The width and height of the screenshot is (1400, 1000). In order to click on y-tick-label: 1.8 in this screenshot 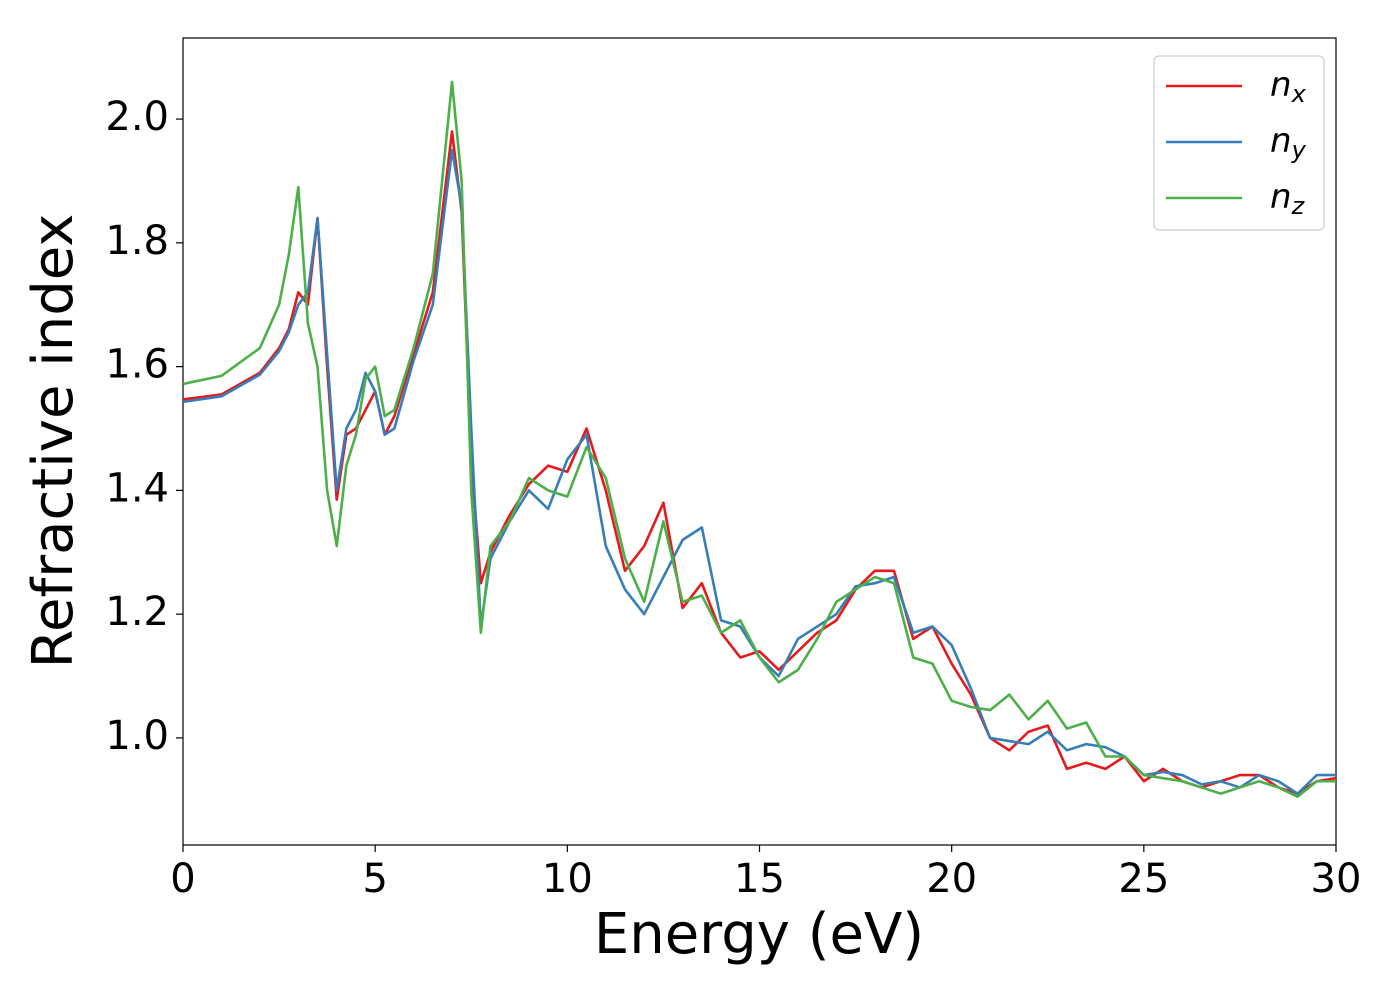, I will do `click(137, 241)`.